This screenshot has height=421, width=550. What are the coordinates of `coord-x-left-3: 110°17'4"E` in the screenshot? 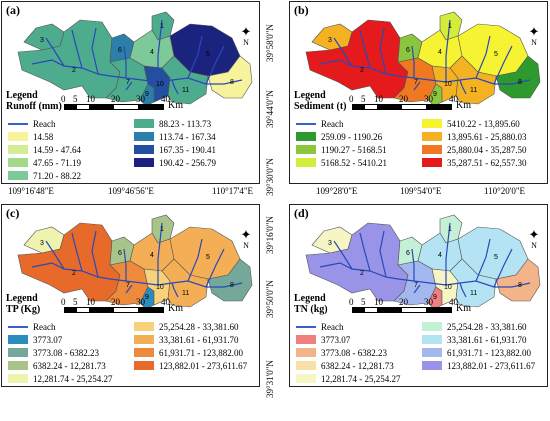 It's located at (233, 191).